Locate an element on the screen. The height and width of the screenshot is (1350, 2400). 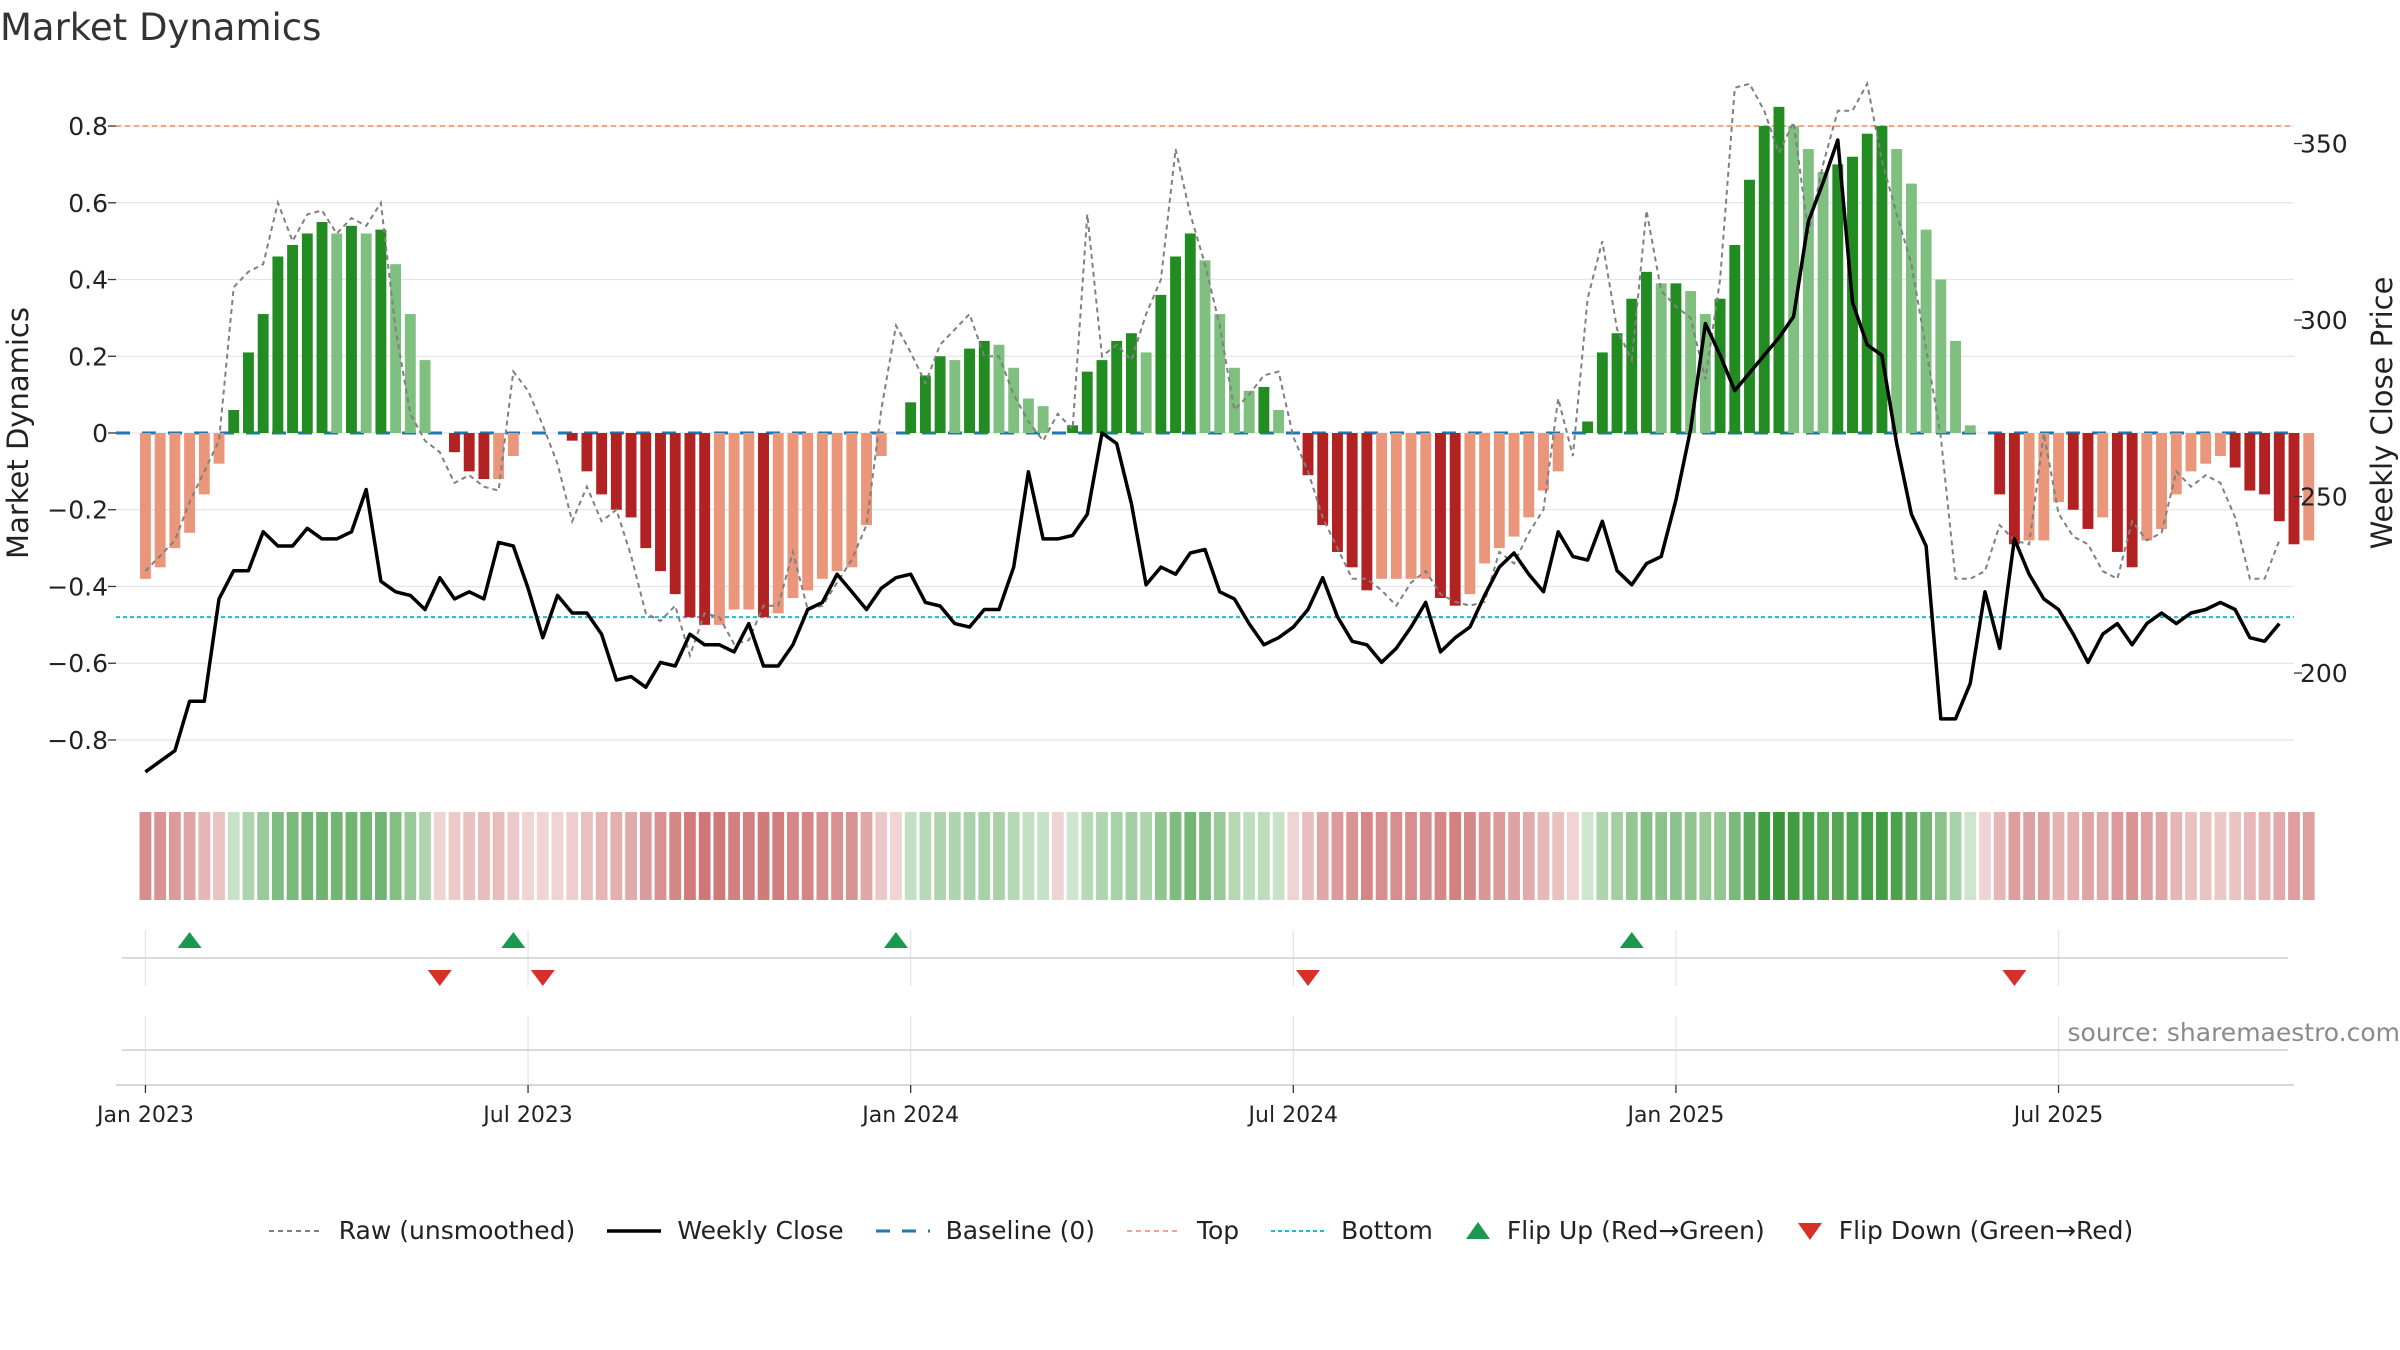
legend-baseline: Baseline (0) is located at coordinates (984, 1230).